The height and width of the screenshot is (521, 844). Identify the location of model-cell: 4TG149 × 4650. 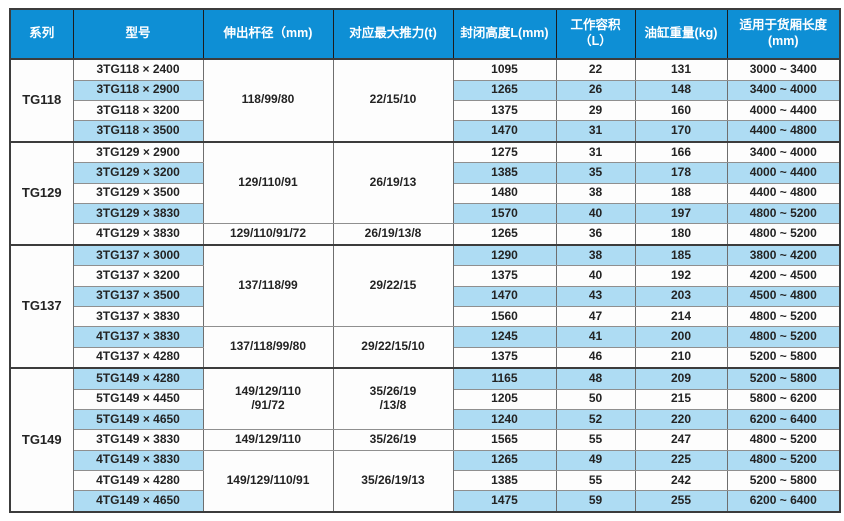
(138, 501).